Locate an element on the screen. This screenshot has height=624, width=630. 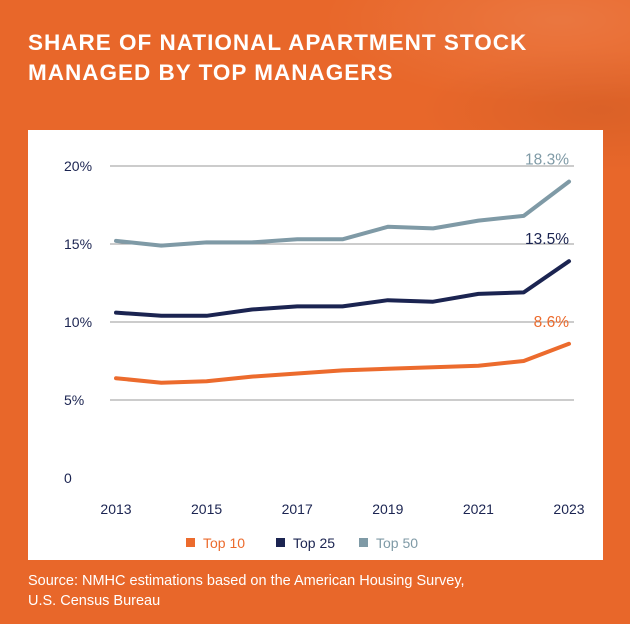
series-line-top10 is located at coordinates (342, 363).